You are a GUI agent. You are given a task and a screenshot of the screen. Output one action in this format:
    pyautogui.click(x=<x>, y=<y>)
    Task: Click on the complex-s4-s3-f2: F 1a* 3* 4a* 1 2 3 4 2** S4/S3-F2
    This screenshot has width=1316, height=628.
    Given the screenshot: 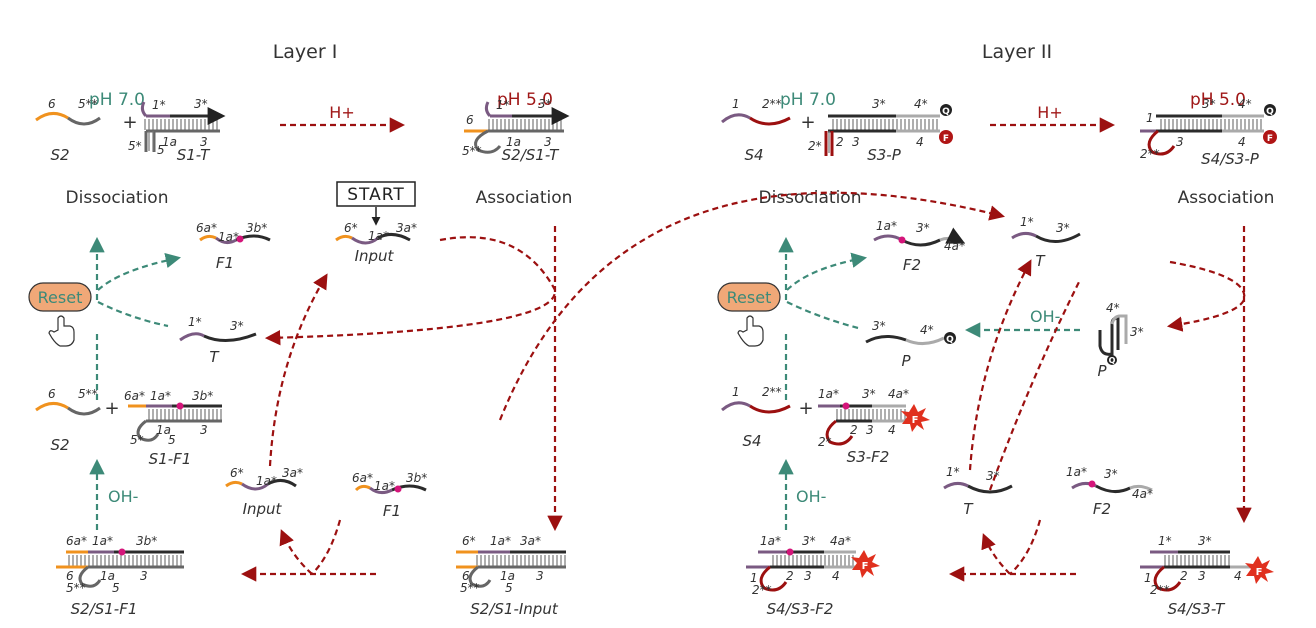 What is the action you would take?
    pyautogui.click(x=813, y=576)
    